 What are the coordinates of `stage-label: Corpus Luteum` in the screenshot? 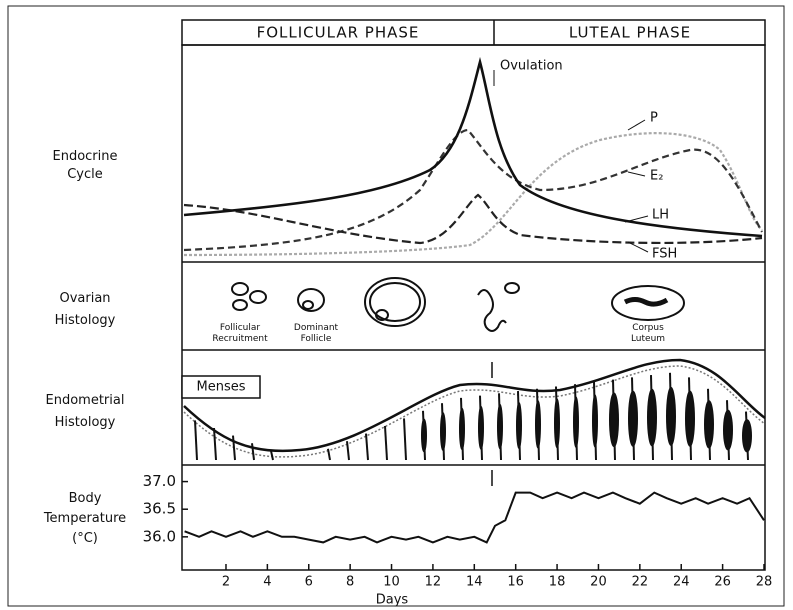 It's located at (648, 333).